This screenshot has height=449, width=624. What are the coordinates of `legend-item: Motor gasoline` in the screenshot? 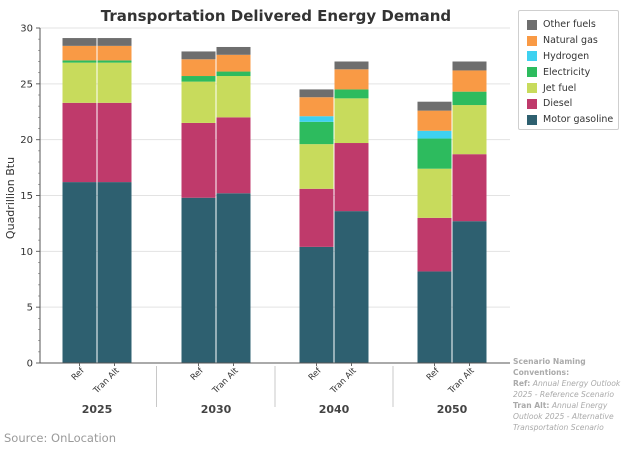 It's located at (572, 120).